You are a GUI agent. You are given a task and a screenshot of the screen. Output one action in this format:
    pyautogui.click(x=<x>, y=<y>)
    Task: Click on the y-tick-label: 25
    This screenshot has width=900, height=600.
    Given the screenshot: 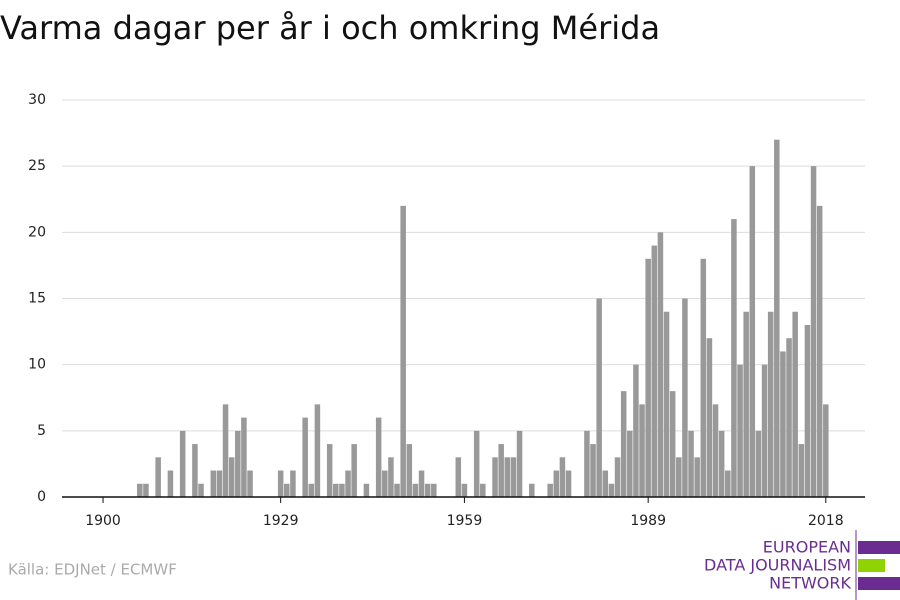 What is the action you would take?
    pyautogui.click(x=37, y=166)
    